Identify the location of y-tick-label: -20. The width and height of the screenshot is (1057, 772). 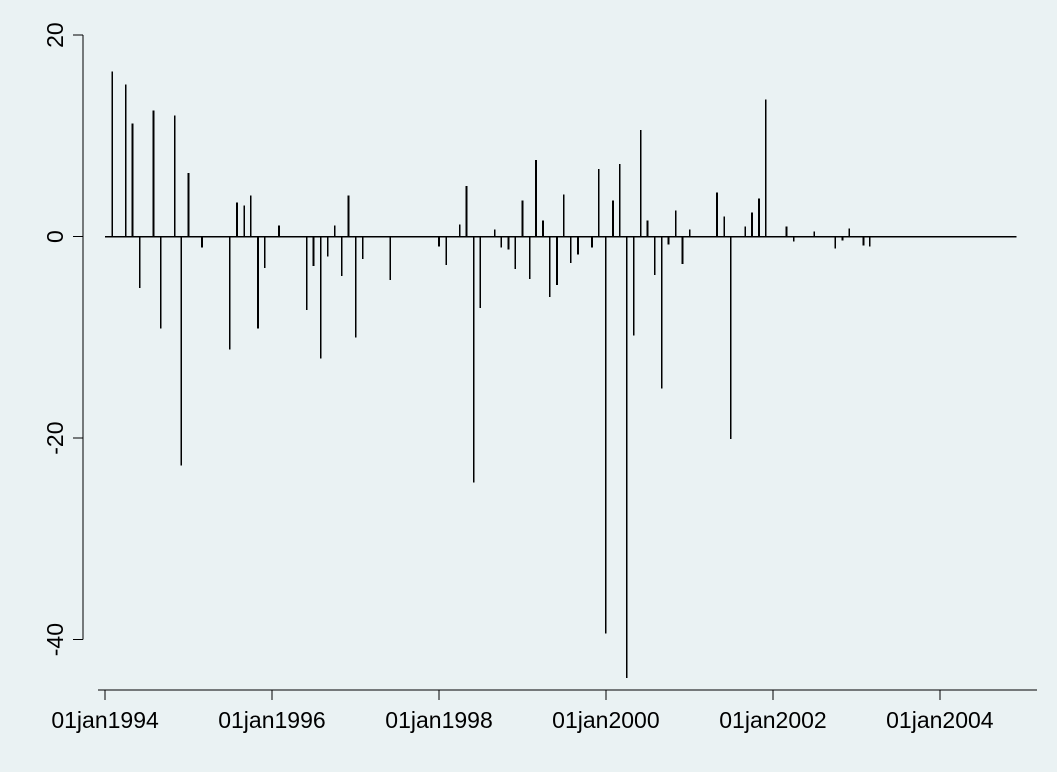
(55, 437).